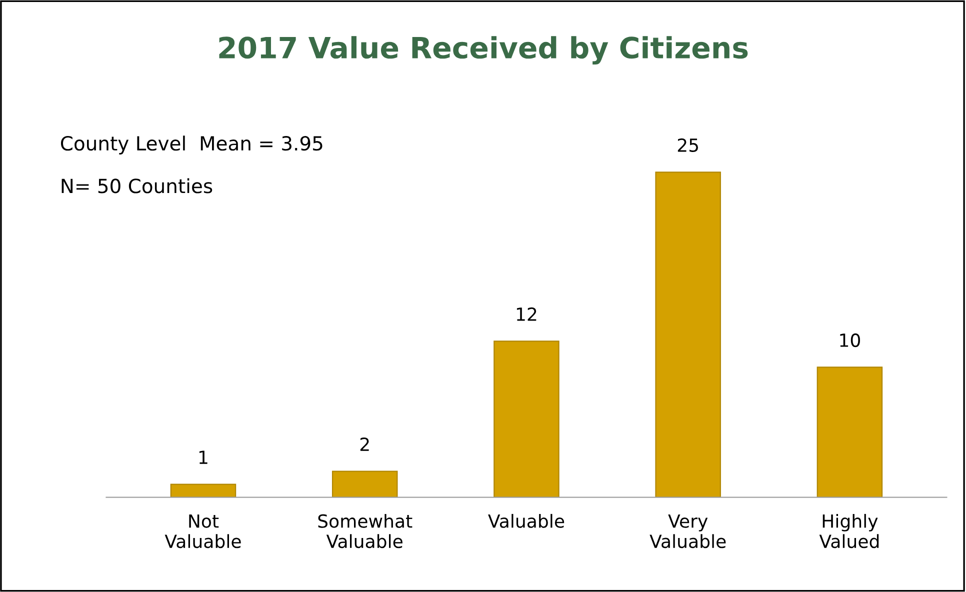 This screenshot has width=966, height=592. Describe the element at coordinates (688, 531) in the screenshot. I see `x-tick-label: Very Valuable` at that location.